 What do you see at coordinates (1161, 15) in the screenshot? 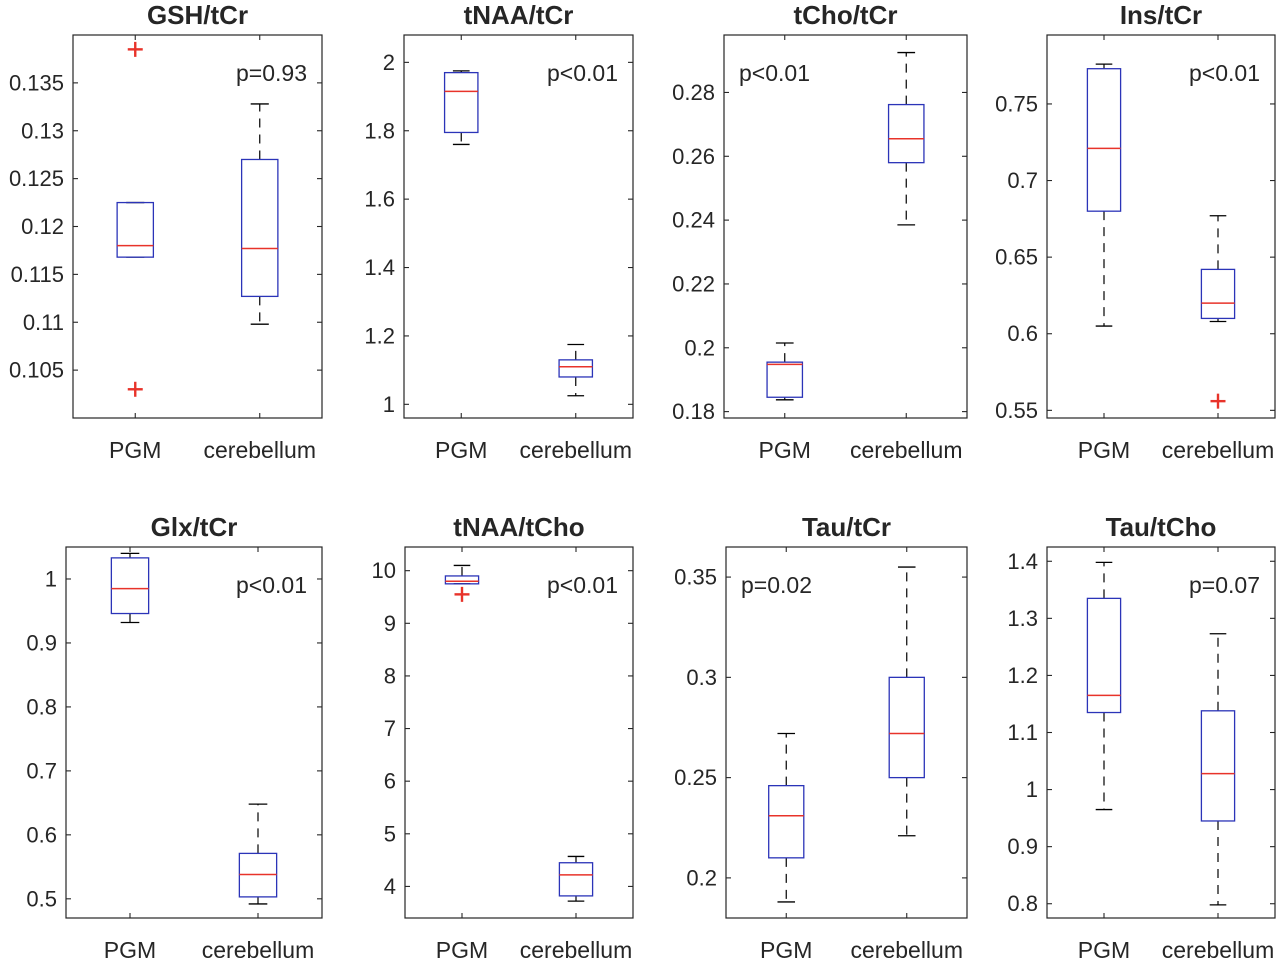
I see `panel-title: Ins/tCr` at bounding box center [1161, 15].